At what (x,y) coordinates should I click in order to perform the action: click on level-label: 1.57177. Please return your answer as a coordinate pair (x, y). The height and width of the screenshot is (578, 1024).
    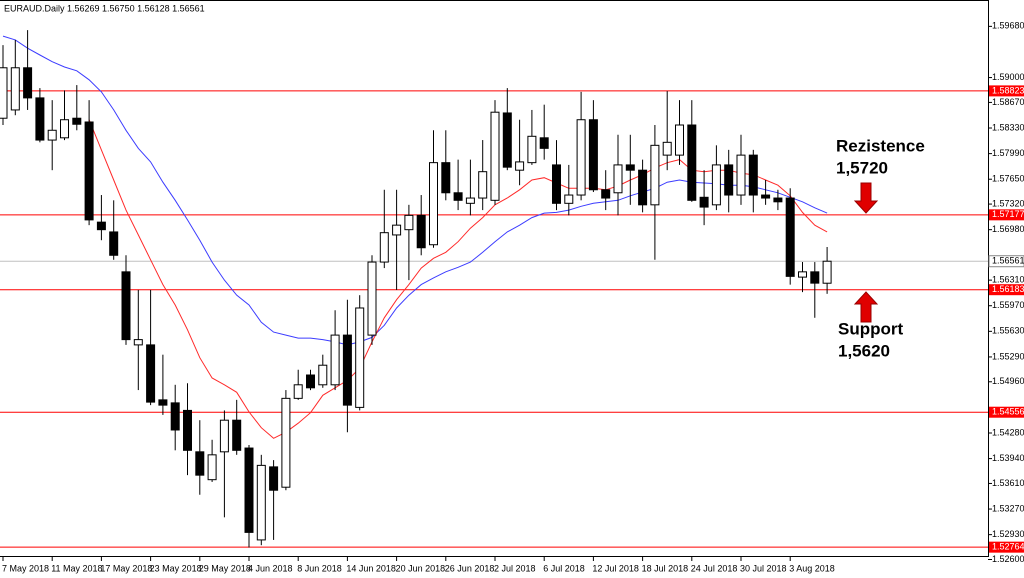
    Looking at the image, I should click on (1008, 214).